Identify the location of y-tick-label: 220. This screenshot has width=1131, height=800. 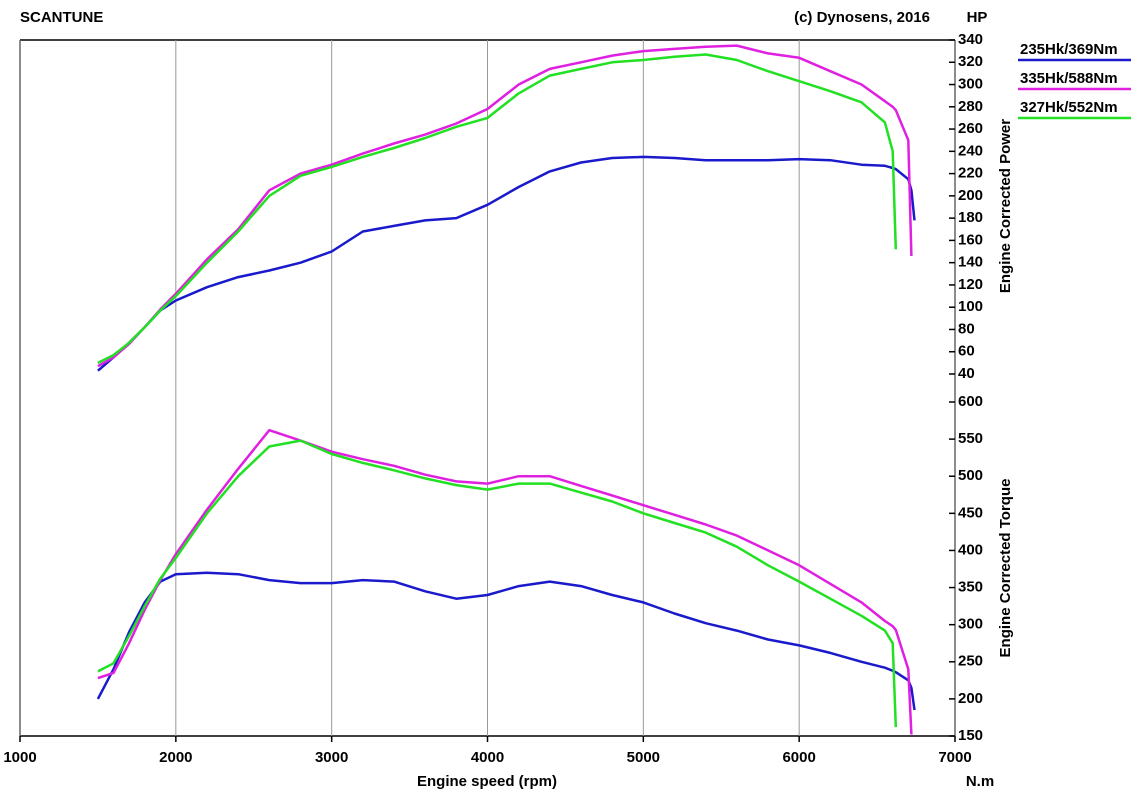
(970, 173).